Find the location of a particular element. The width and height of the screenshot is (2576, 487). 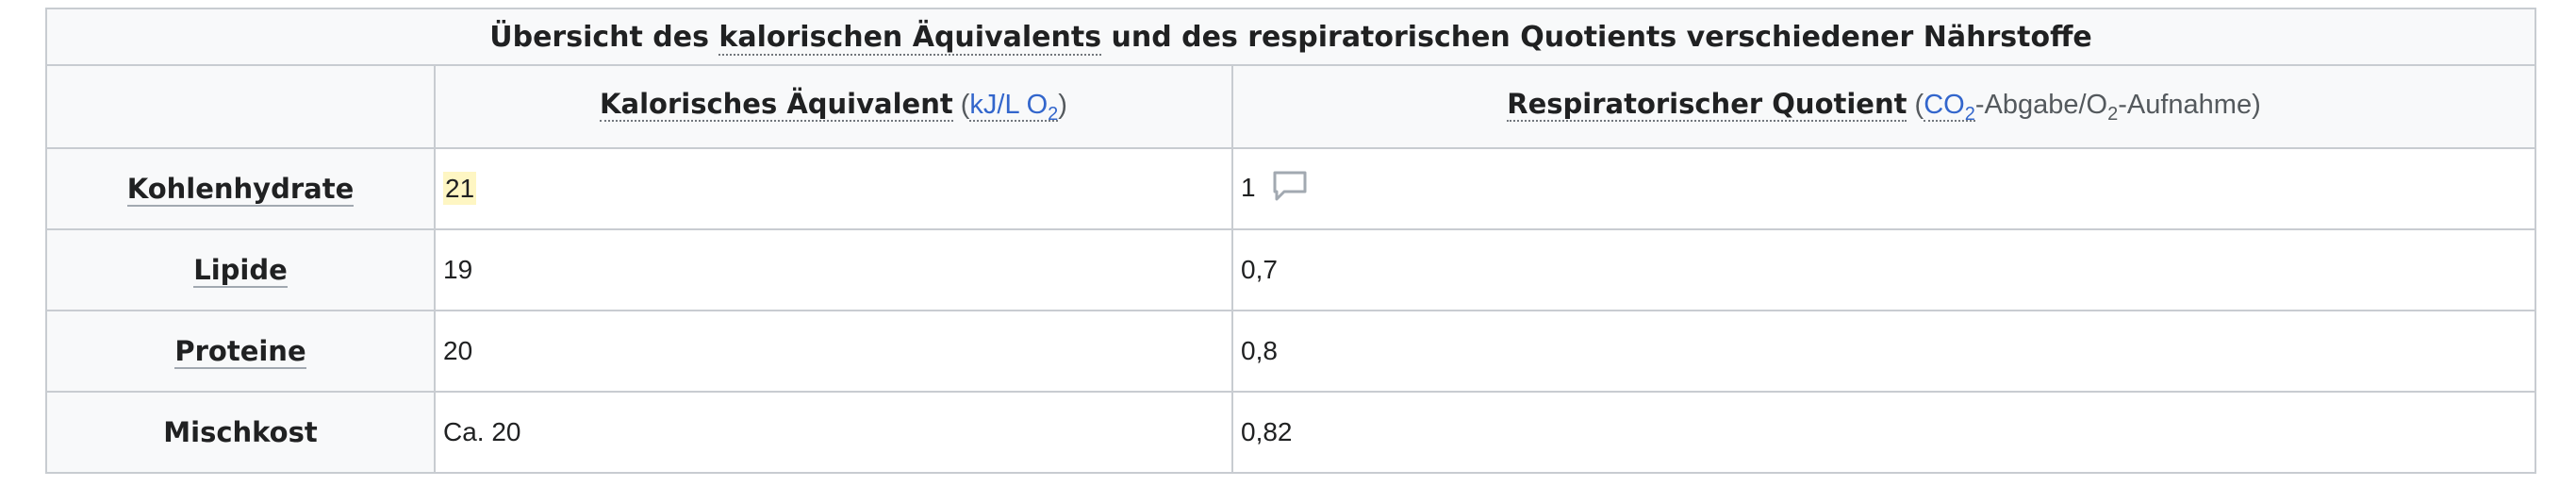

row-header-lipide: Lipide is located at coordinates (240, 269).